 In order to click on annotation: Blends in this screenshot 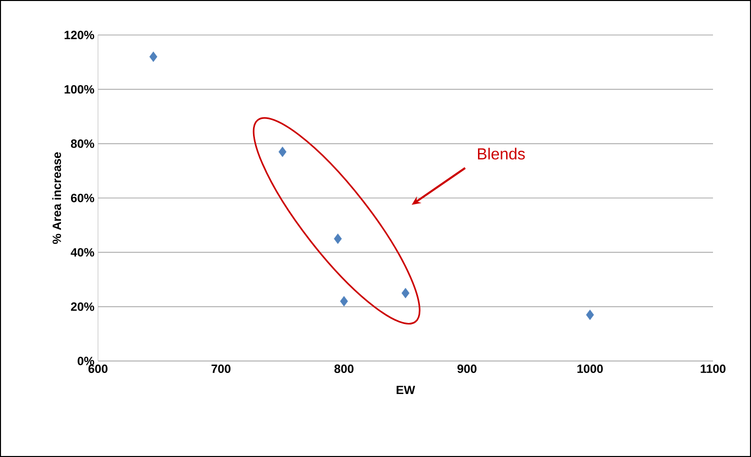, I will do `click(501, 154)`.